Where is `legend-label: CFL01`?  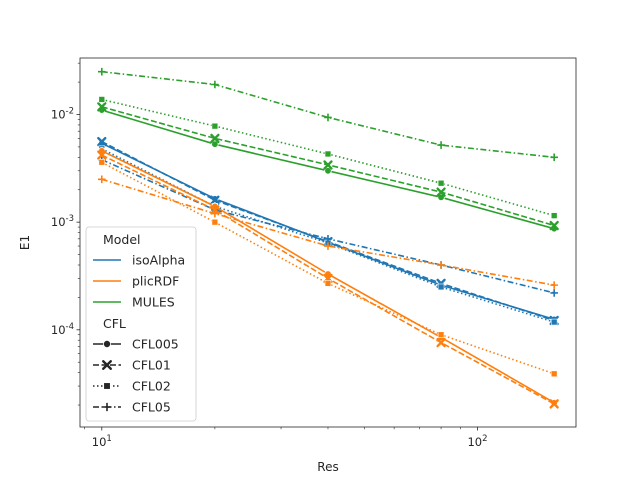
legend-label: CFL01 is located at coordinates (151, 365).